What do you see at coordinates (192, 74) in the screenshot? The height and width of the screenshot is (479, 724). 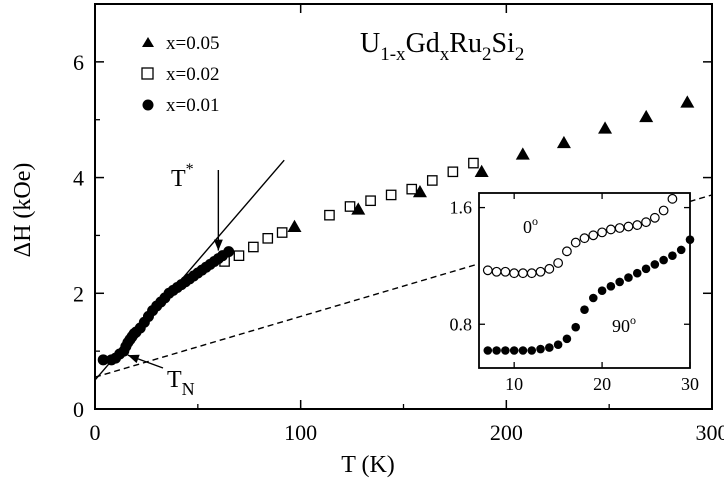 I see `legend-label-x002: x=0.02` at bounding box center [192, 74].